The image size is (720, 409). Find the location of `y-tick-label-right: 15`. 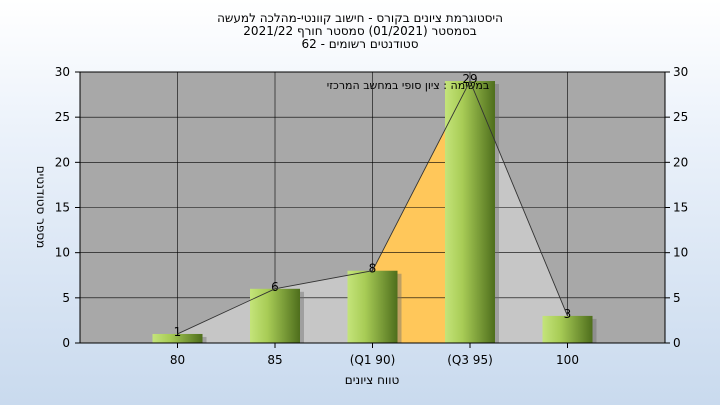

y-tick-label-right: 15 is located at coordinates (680, 208).